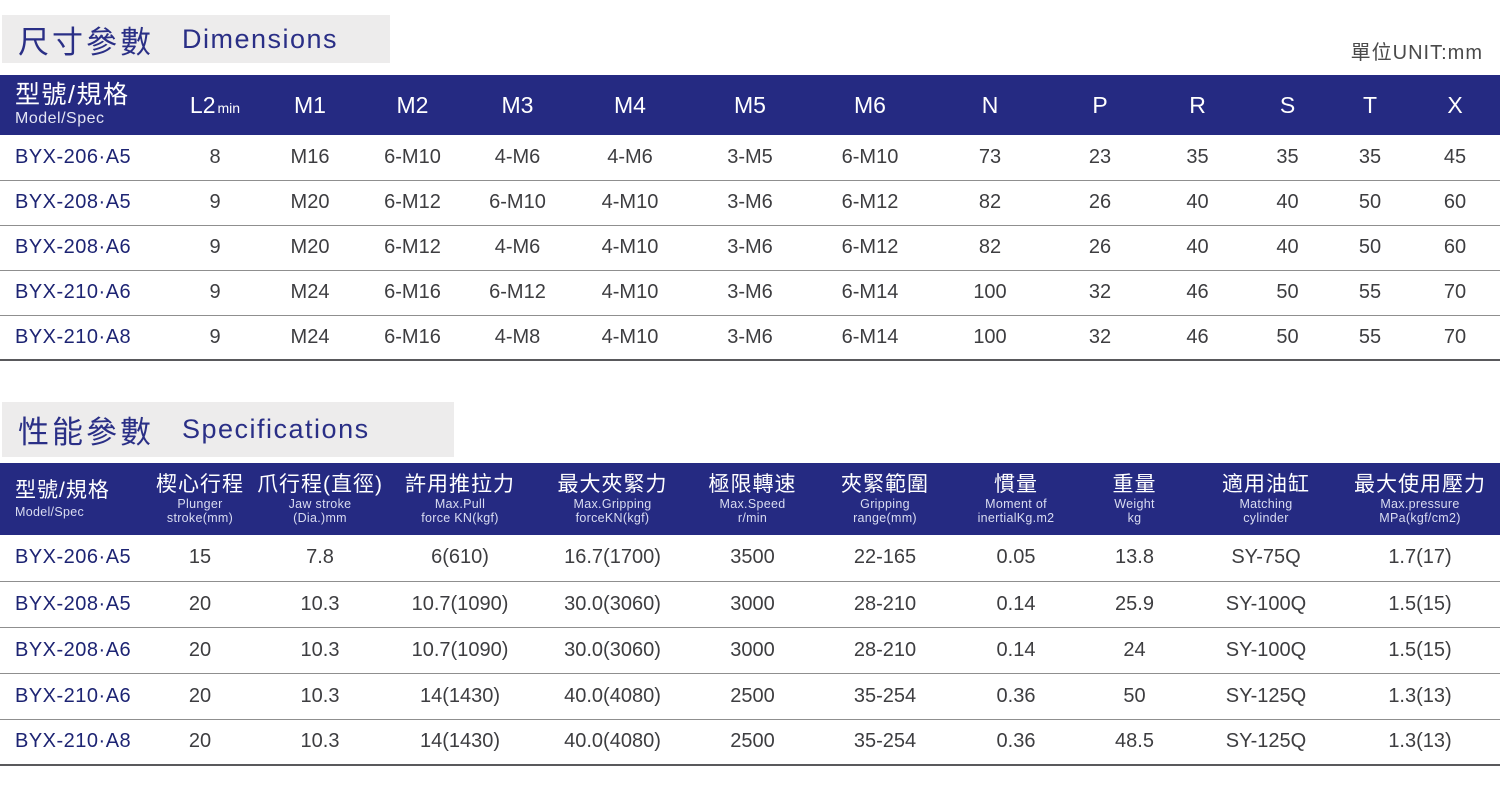 The height and width of the screenshot is (797, 1500). I want to click on model-spec-column-header: 型號/規格 Model/Spec, so click(85, 105).